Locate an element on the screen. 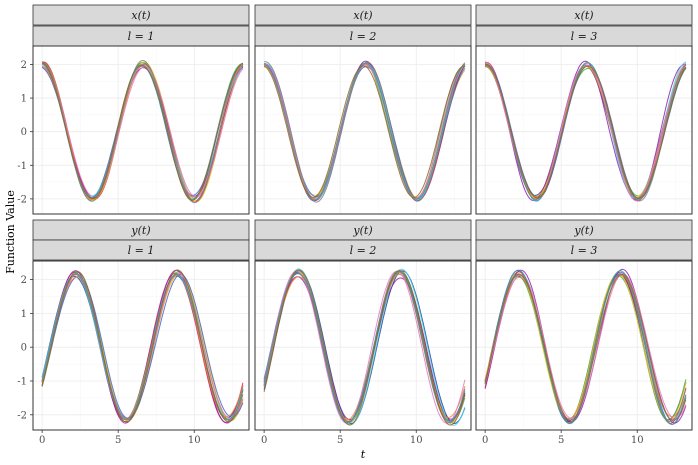  y-axis-title: Function Value is located at coordinates (10, 232).